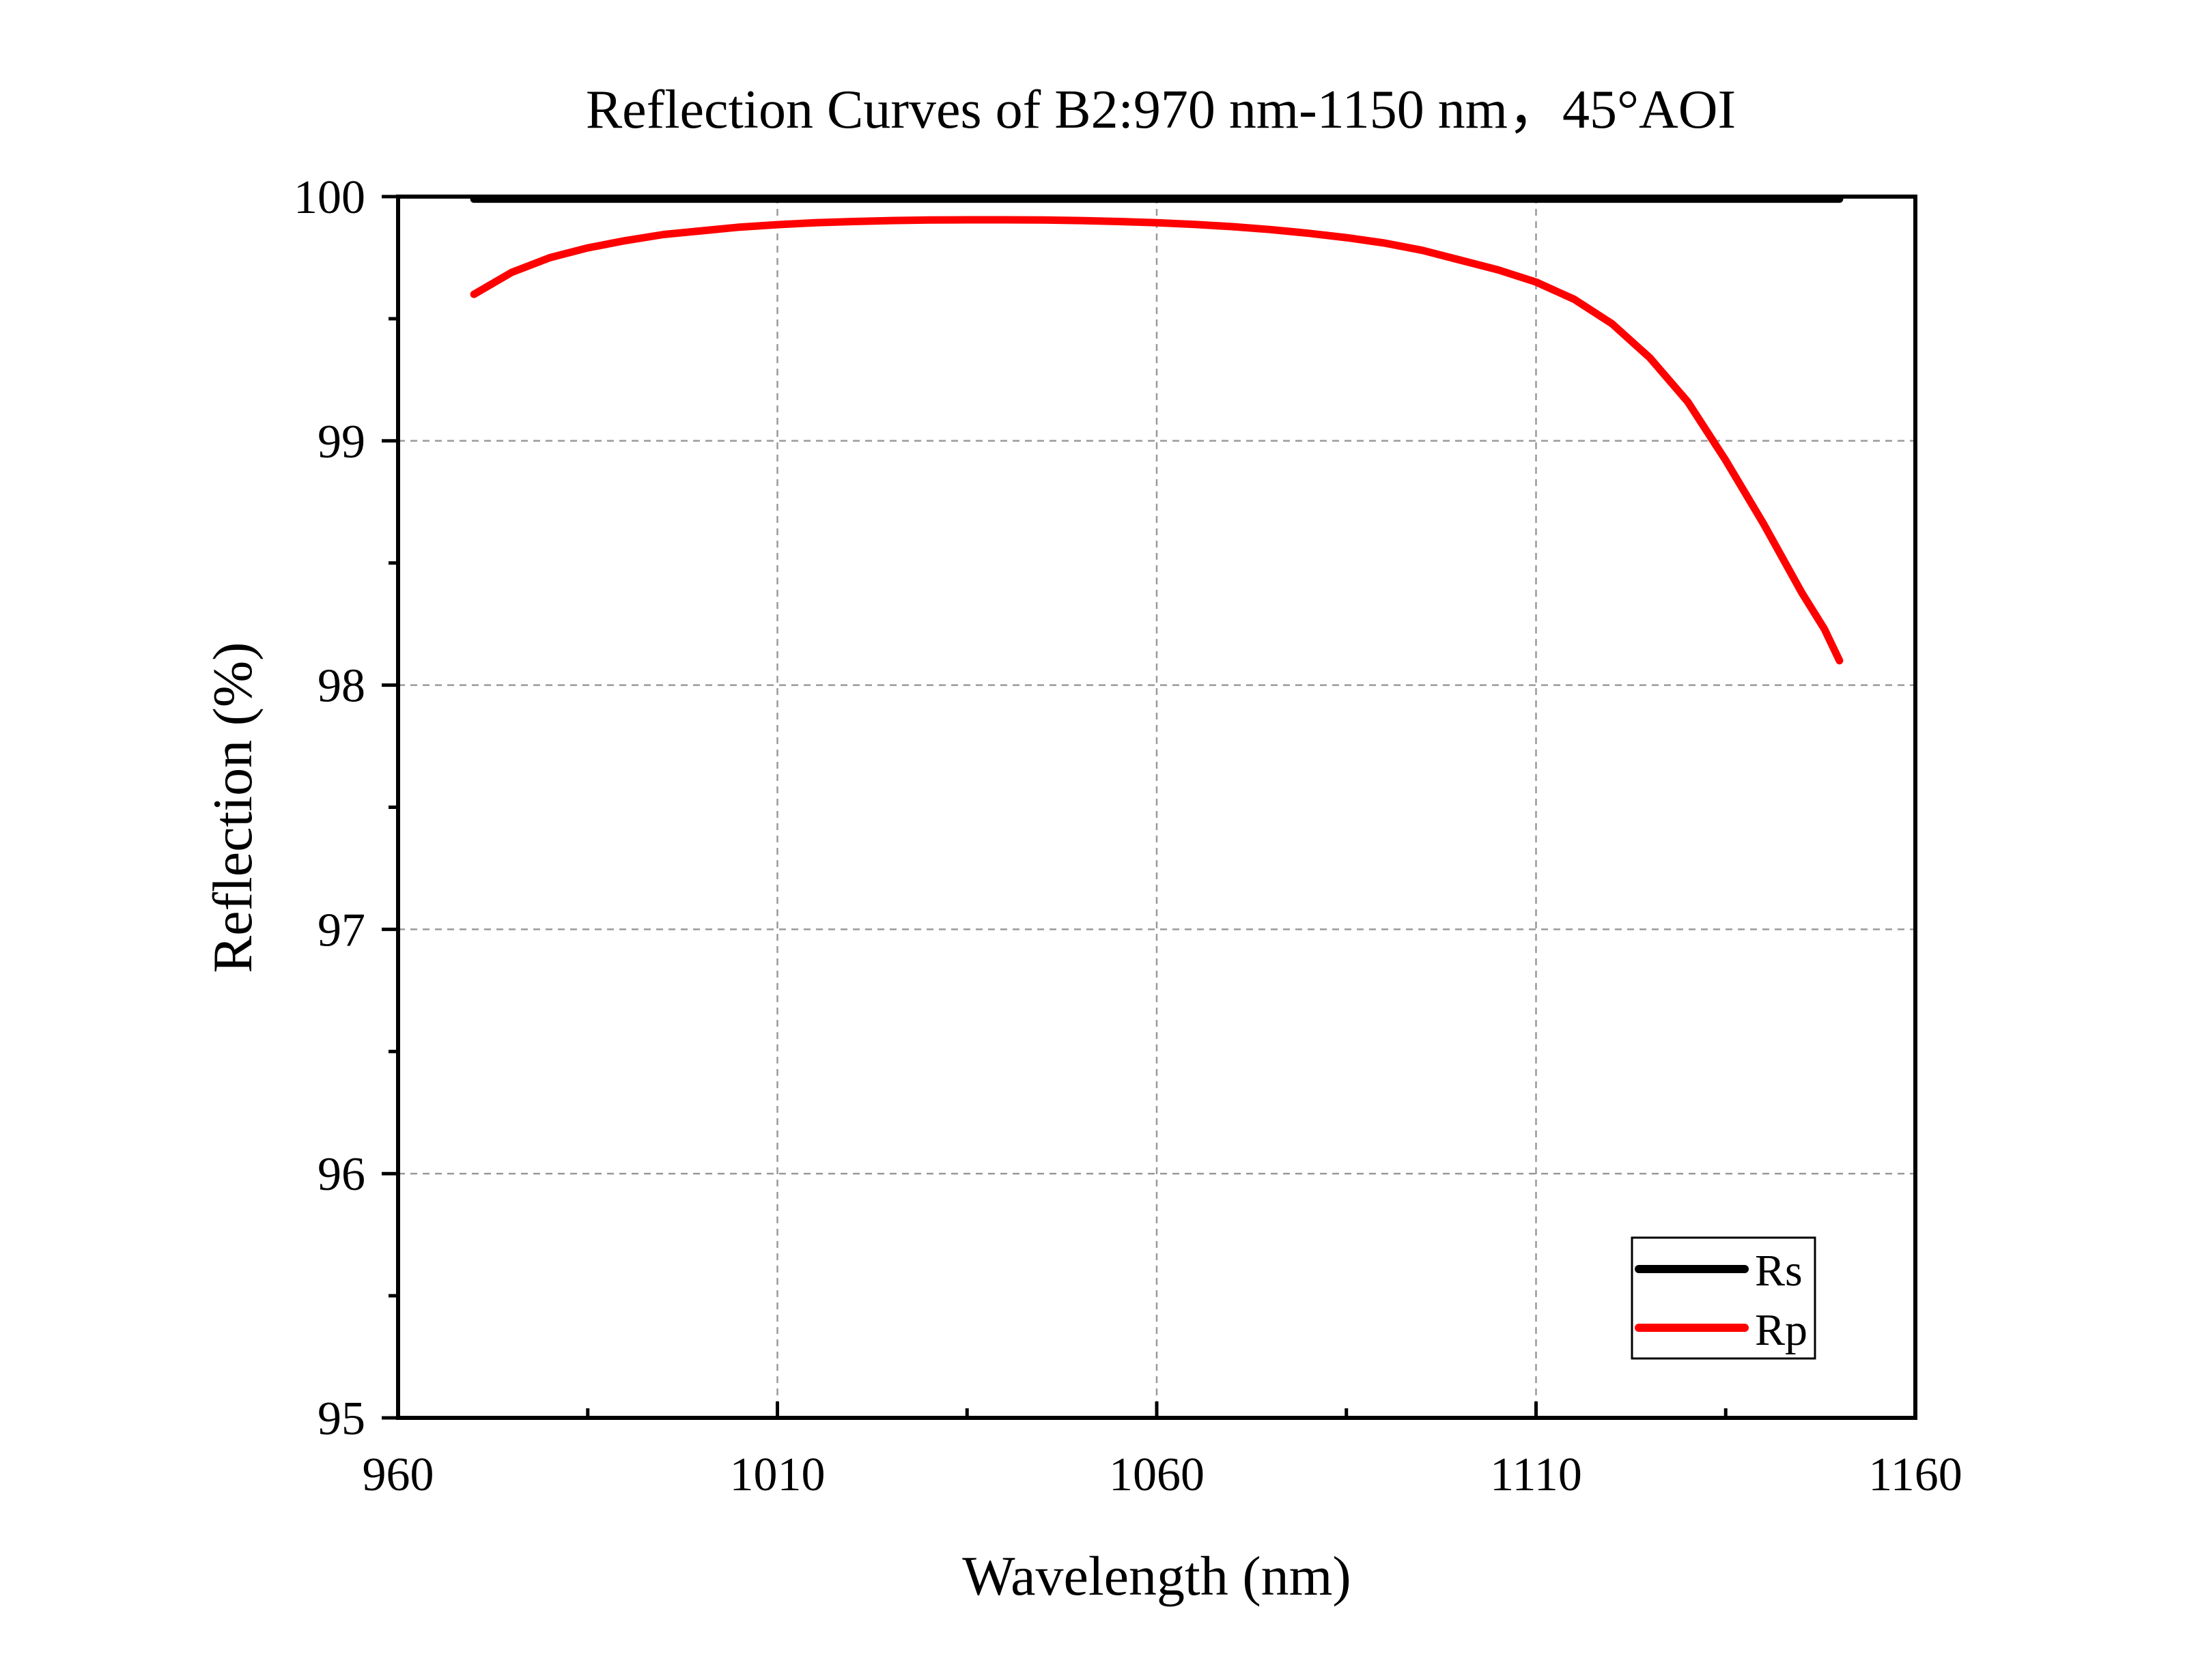  I want to click on y-tick-label: 98, so click(341, 686).